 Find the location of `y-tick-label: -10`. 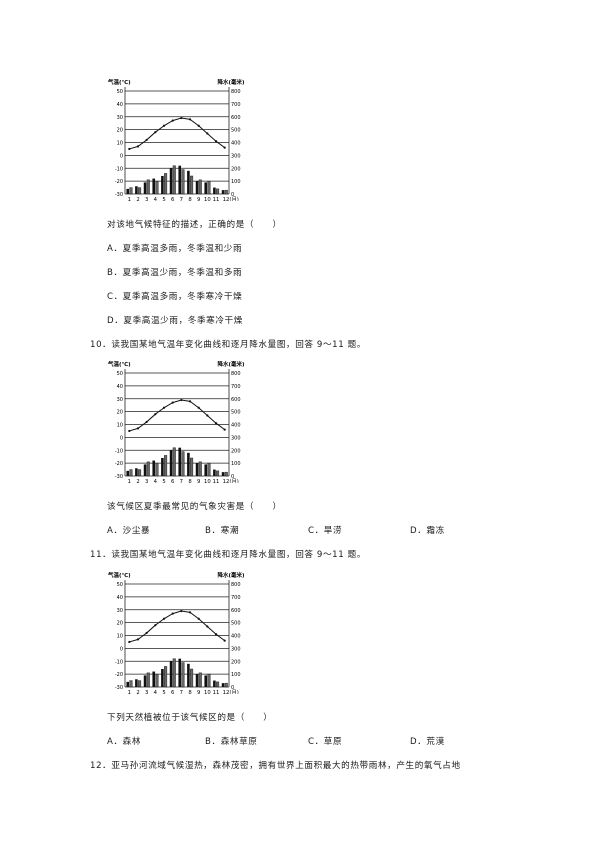

y-tick-label: -10 is located at coordinates (119, 662).